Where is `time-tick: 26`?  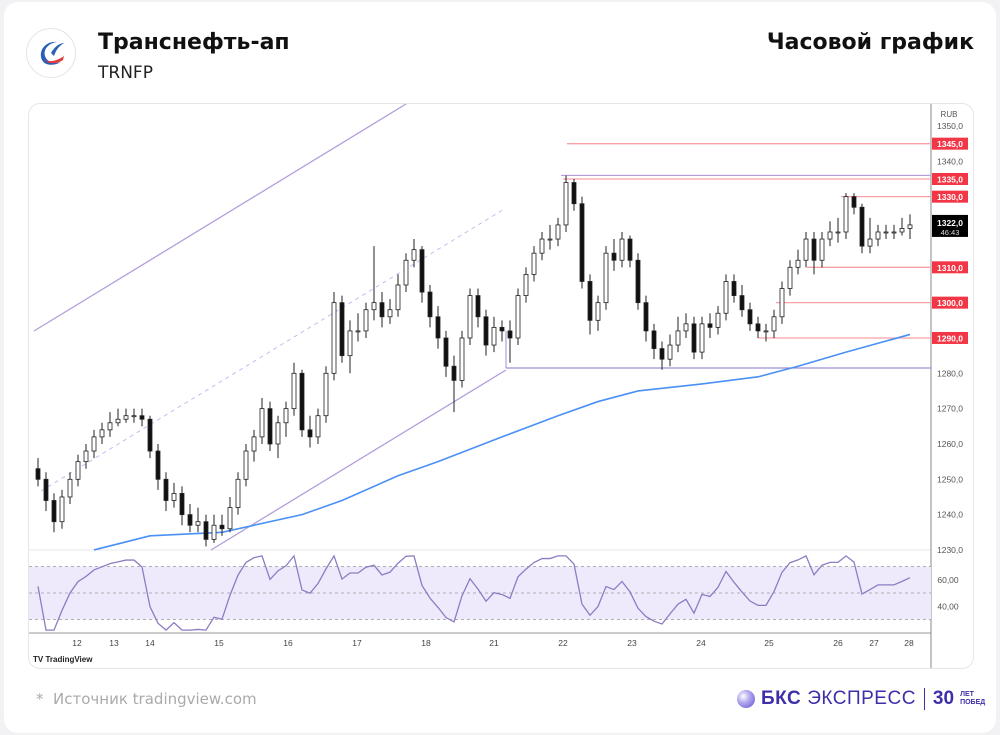
time-tick: 26 is located at coordinates (838, 643).